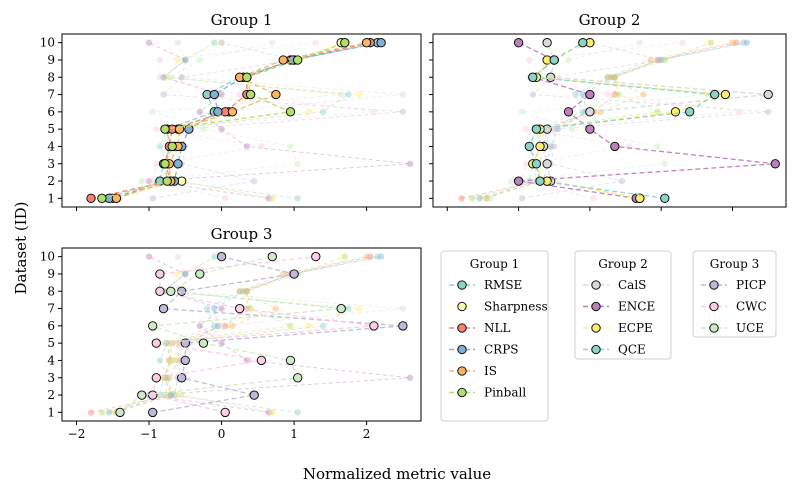  Describe the element at coordinates (610, 20) in the screenshot. I see `panel-title: Group 2` at that location.